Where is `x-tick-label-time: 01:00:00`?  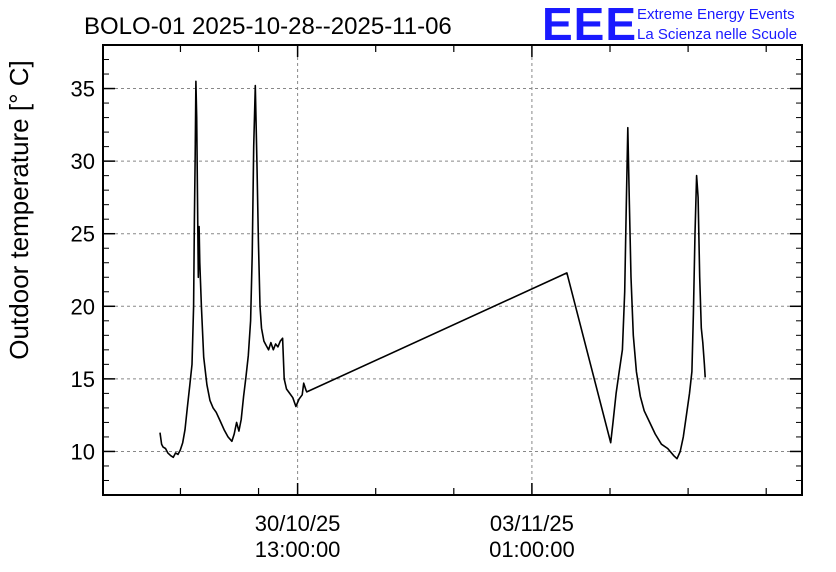 x-tick-label-time: 01:00:00 is located at coordinates (532, 549).